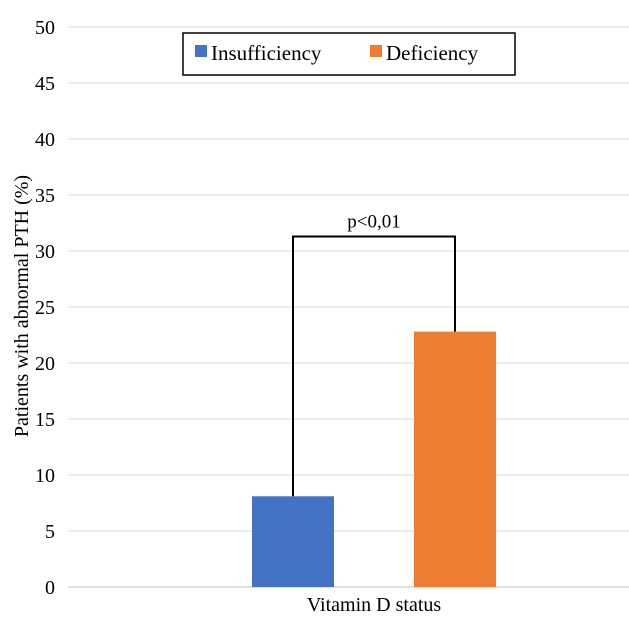 The image size is (629, 622). I want to click on y-axis-title: Patients with abnormal PTH (%), so click(22, 306).